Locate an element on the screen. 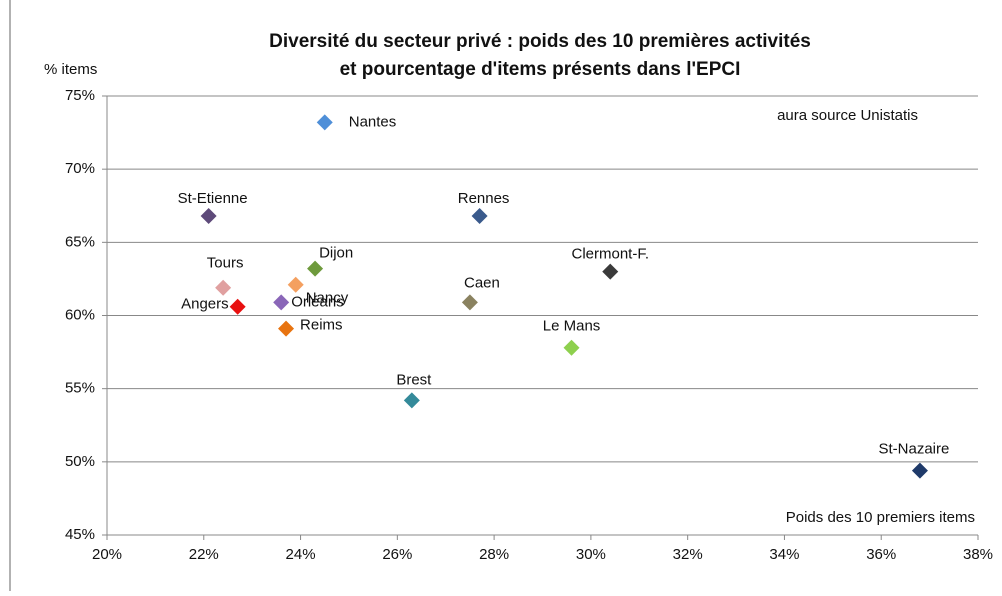 This screenshot has width=1002, height=596. x-tick-label: 34% is located at coordinates (784, 554).